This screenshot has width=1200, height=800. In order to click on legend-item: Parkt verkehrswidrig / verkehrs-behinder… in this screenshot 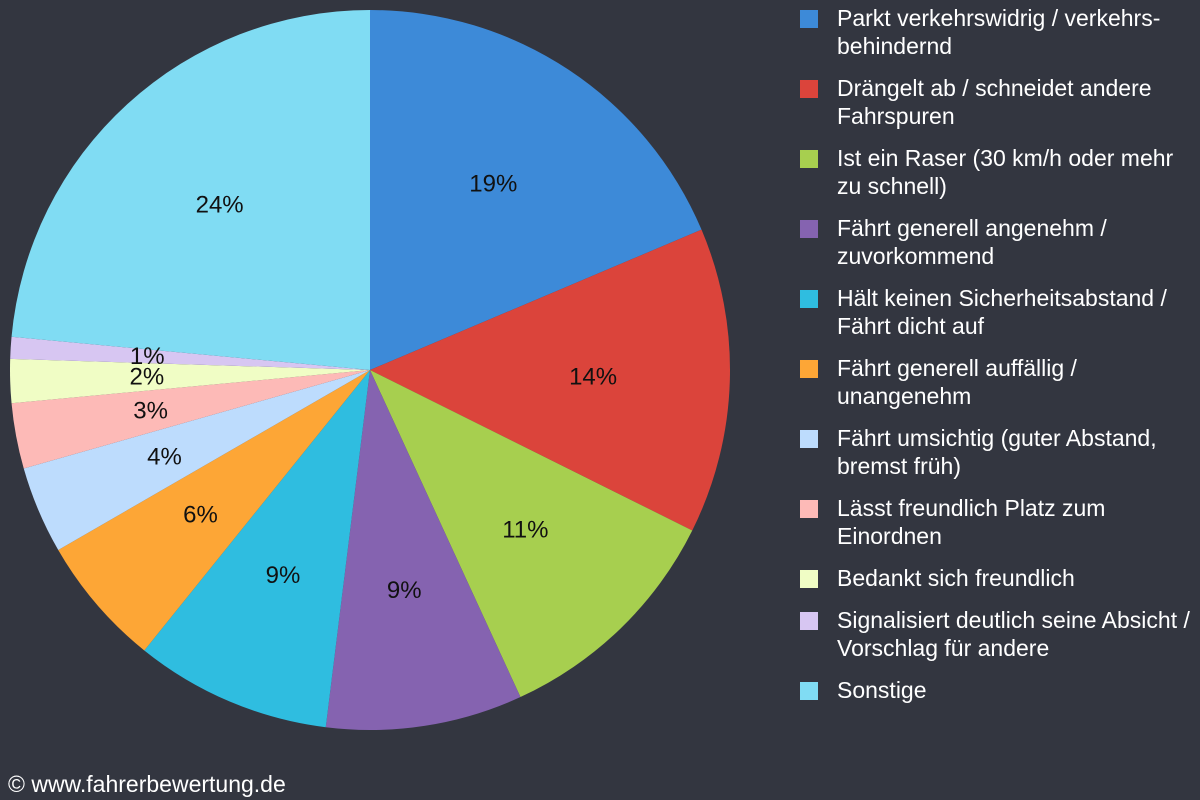, I will do `click(998, 32)`.